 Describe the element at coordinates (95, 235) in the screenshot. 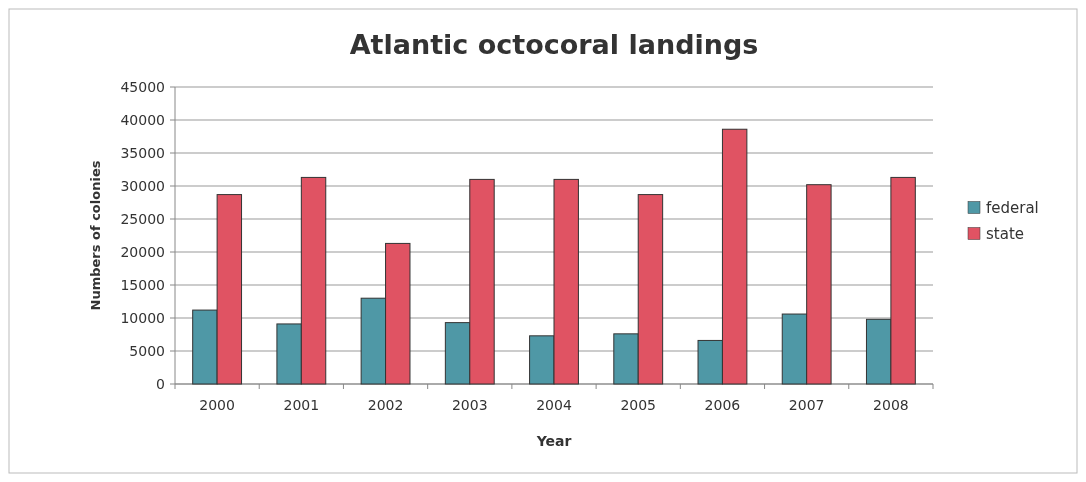

I see `y-axis-title: Numbers of colonies` at that location.